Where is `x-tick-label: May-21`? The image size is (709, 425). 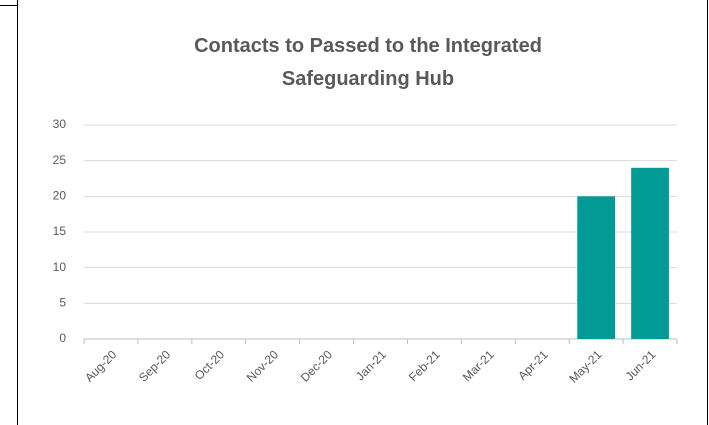
x-tick-label: May-21 is located at coordinates (585, 366).